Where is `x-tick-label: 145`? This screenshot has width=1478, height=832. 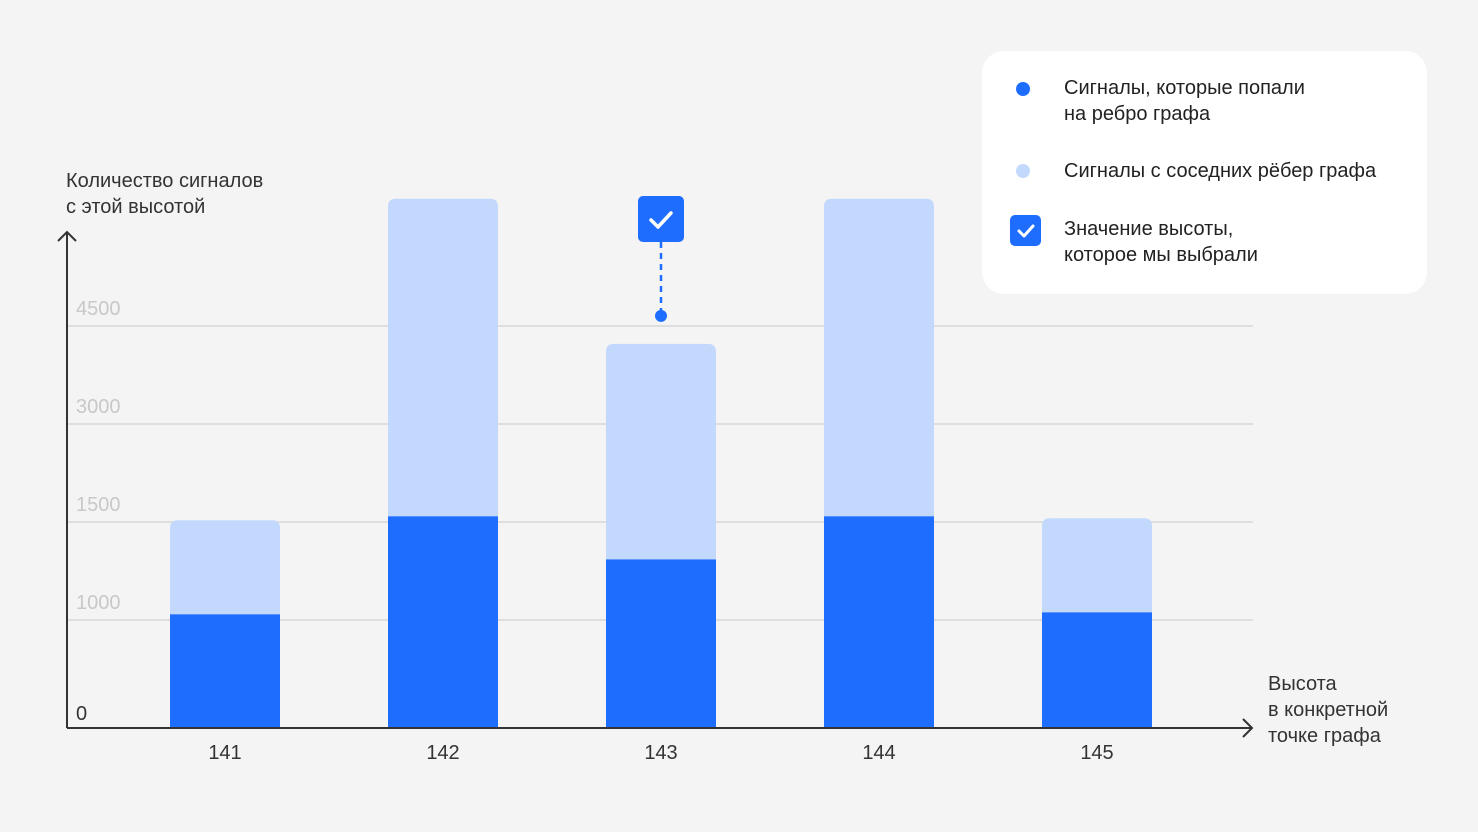 x-tick-label: 145 is located at coordinates (1096, 753).